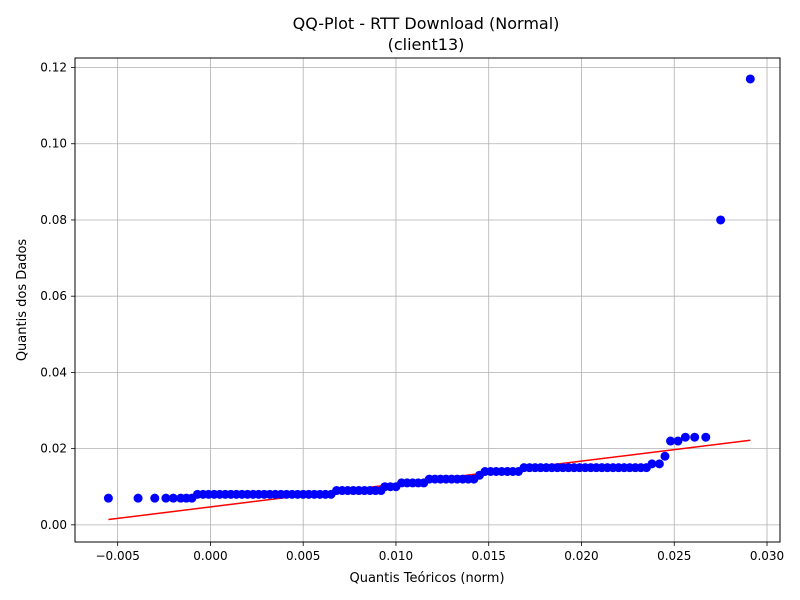 The width and height of the screenshot is (800, 600). I want to click on x-tick-label: 0.025, so click(674, 556).